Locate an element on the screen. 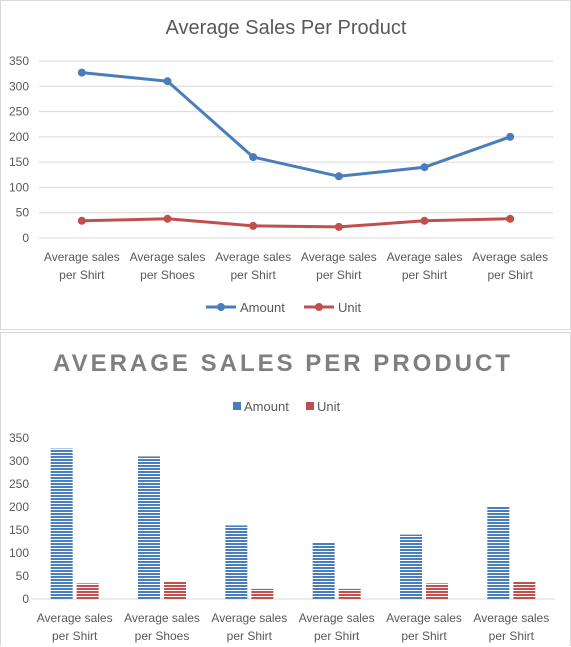 The height and width of the screenshot is (647, 571). chart-title: Average Sales Per Product is located at coordinates (286, 28).